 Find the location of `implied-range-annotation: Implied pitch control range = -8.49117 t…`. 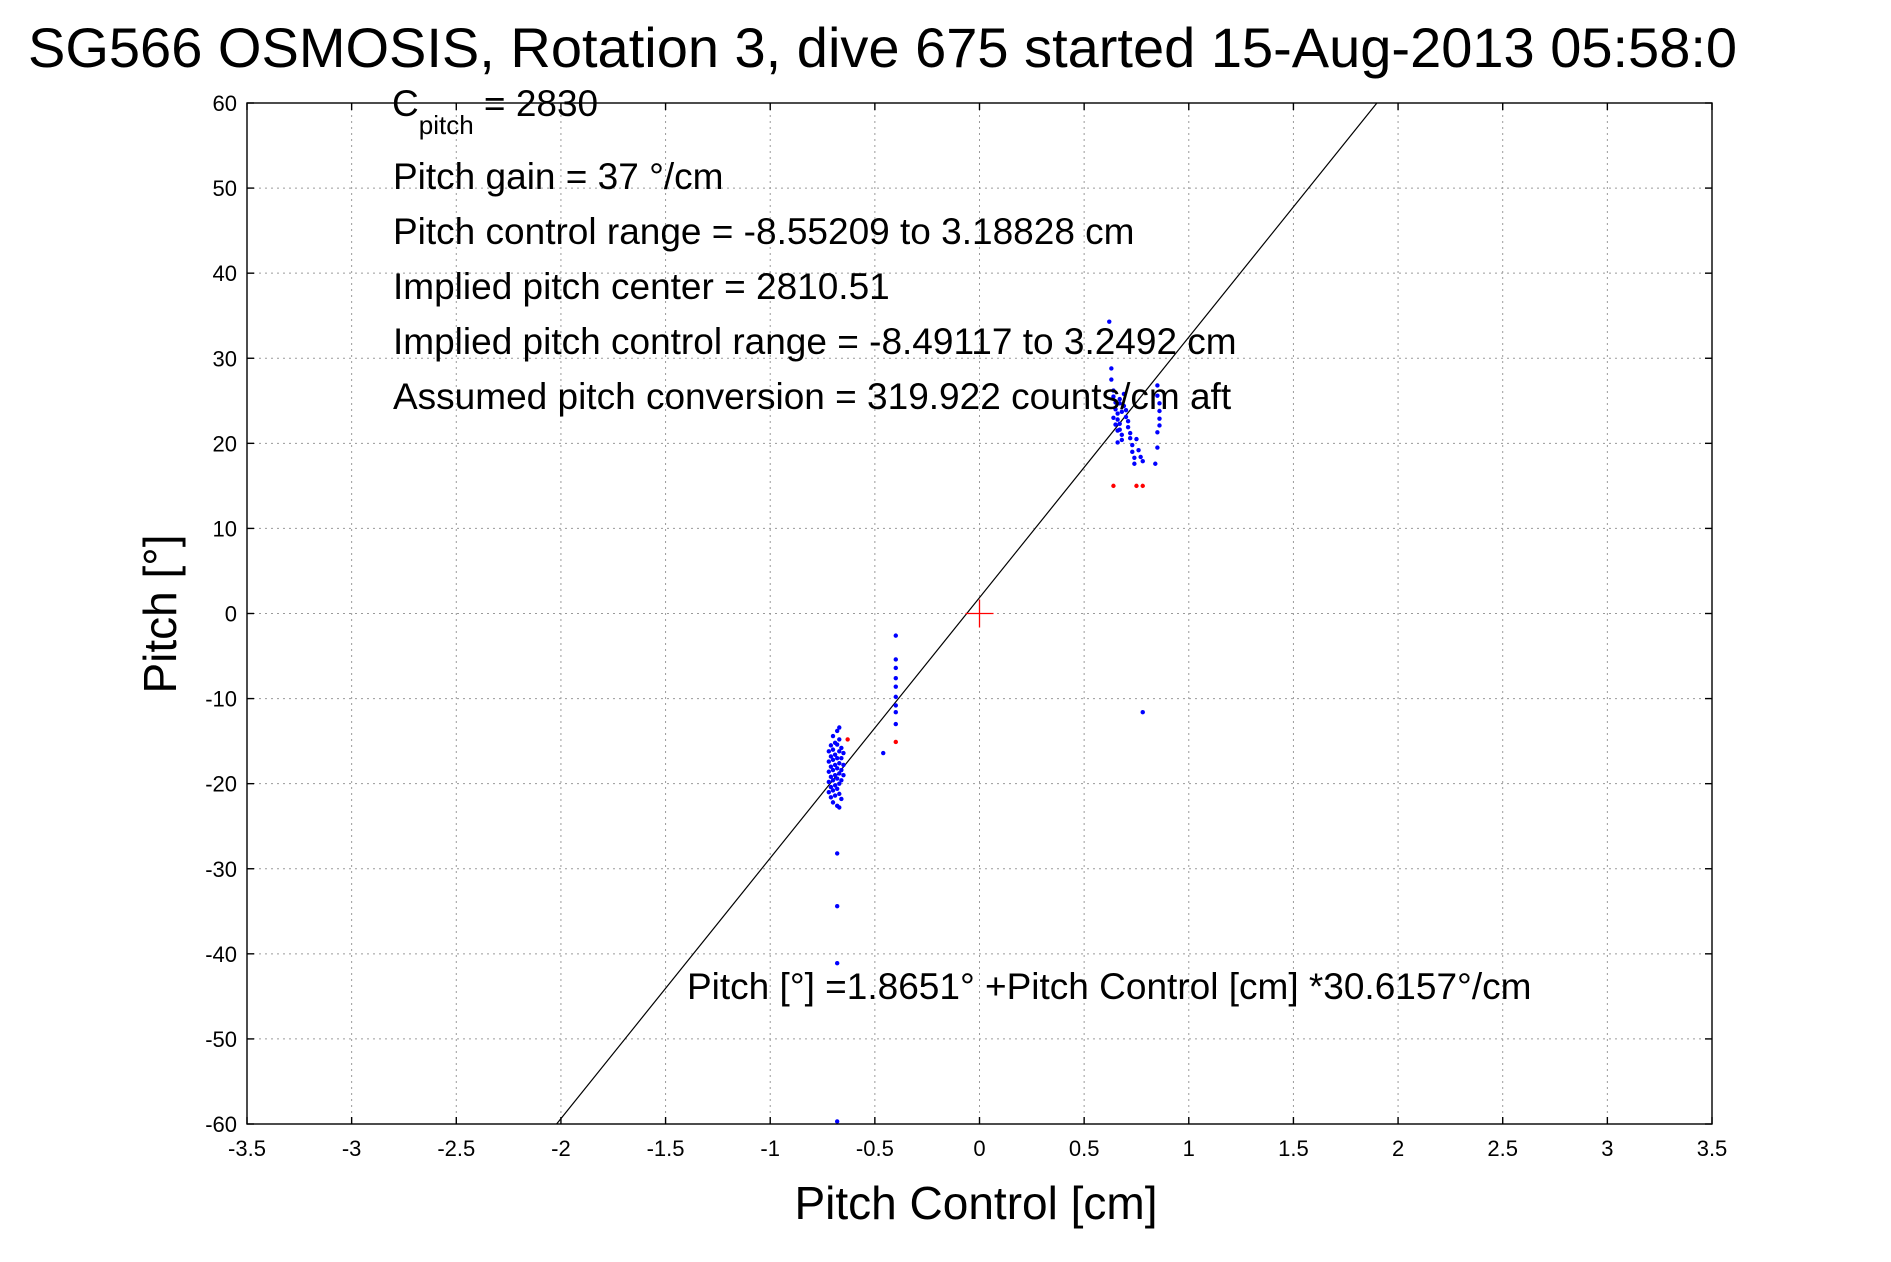

implied-range-annotation: Implied pitch control range = -8.49117 t… is located at coordinates (815, 341).